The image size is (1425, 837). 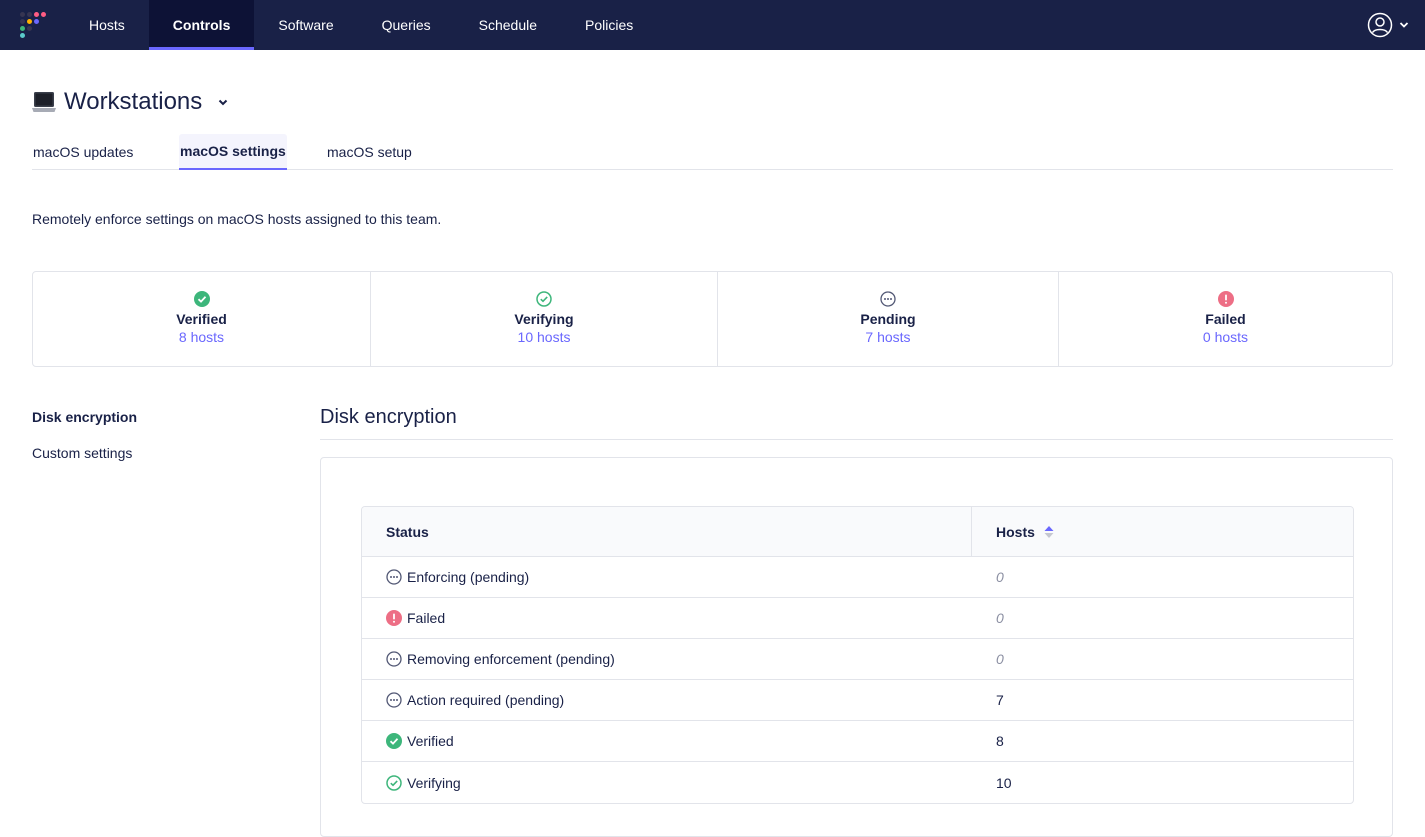 I want to click on summary-title: Pending, so click(x=888, y=319).